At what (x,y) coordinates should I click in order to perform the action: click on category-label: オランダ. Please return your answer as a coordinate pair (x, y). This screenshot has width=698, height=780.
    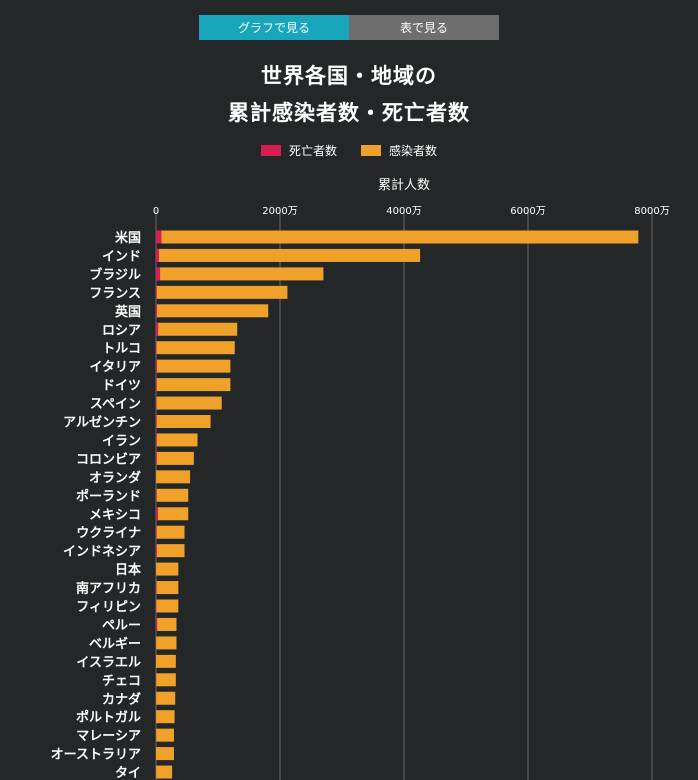
    Looking at the image, I should click on (115, 478).